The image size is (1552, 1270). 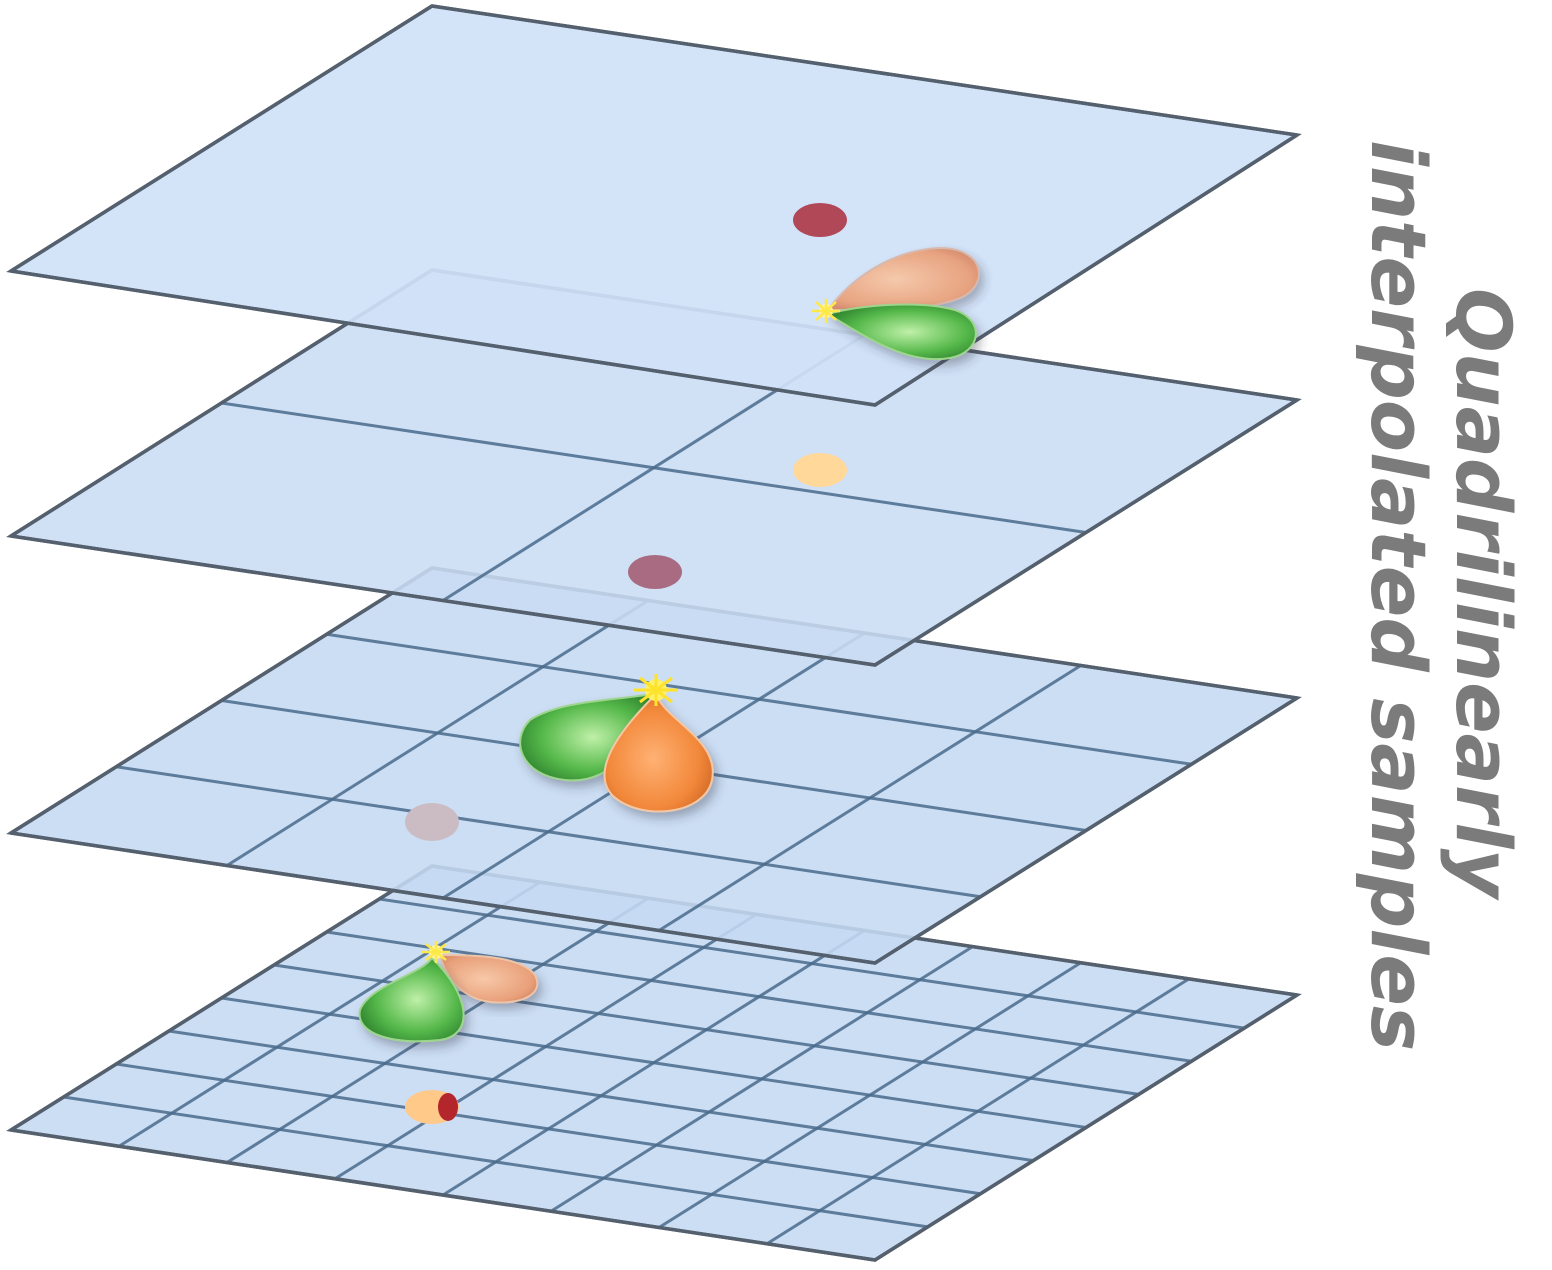 I want to click on label-line-2: interpolated samples, so click(x=1398, y=595).